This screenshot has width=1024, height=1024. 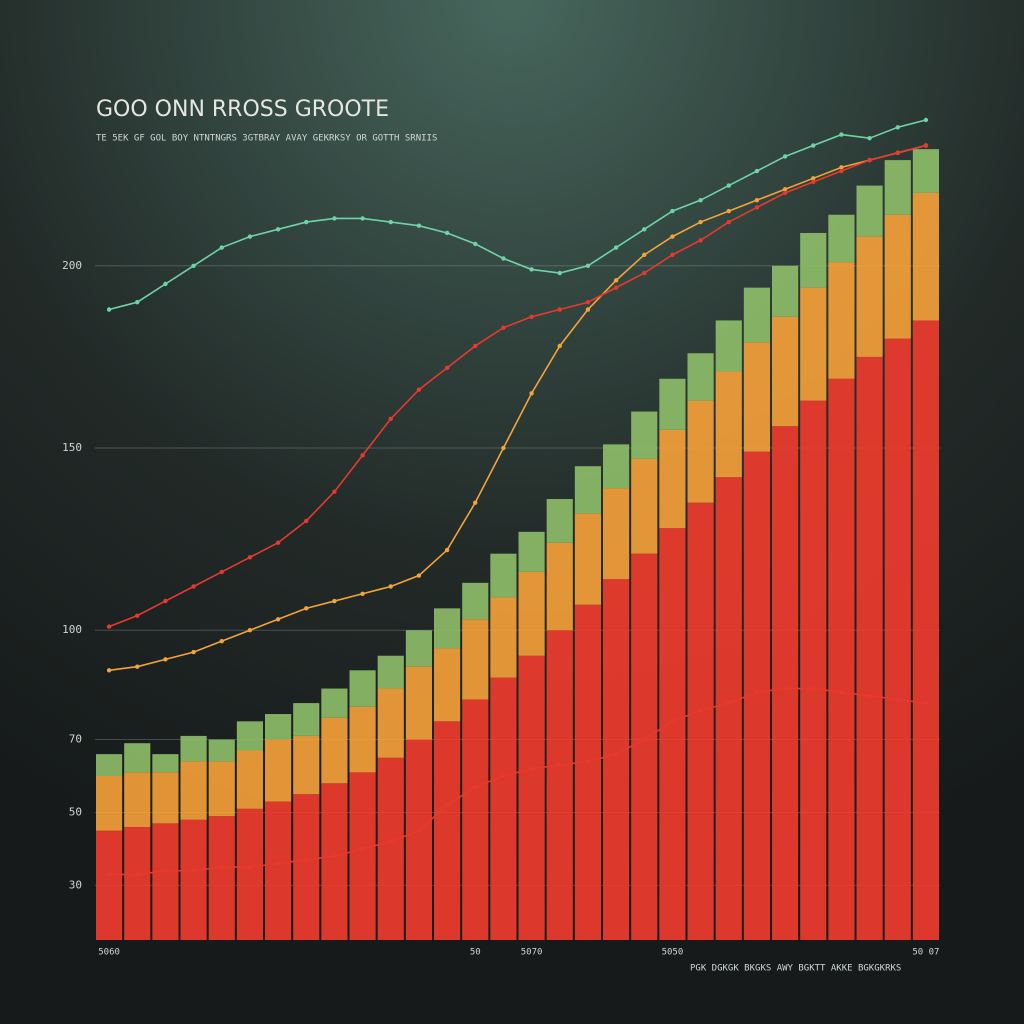 What do you see at coordinates (475, 953) in the screenshot?
I see `x-tick-label: 50` at bounding box center [475, 953].